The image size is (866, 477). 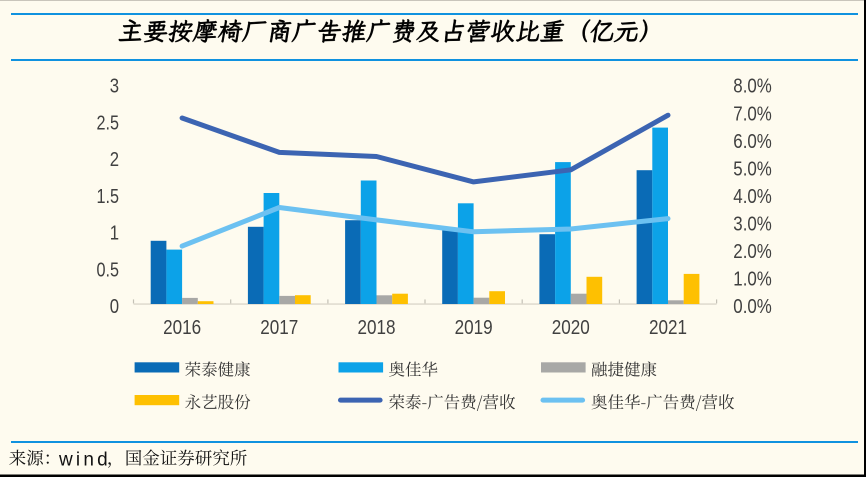 What do you see at coordinates (752, 197) in the screenshot?
I see `svg-text: 4.0%` at bounding box center [752, 197].